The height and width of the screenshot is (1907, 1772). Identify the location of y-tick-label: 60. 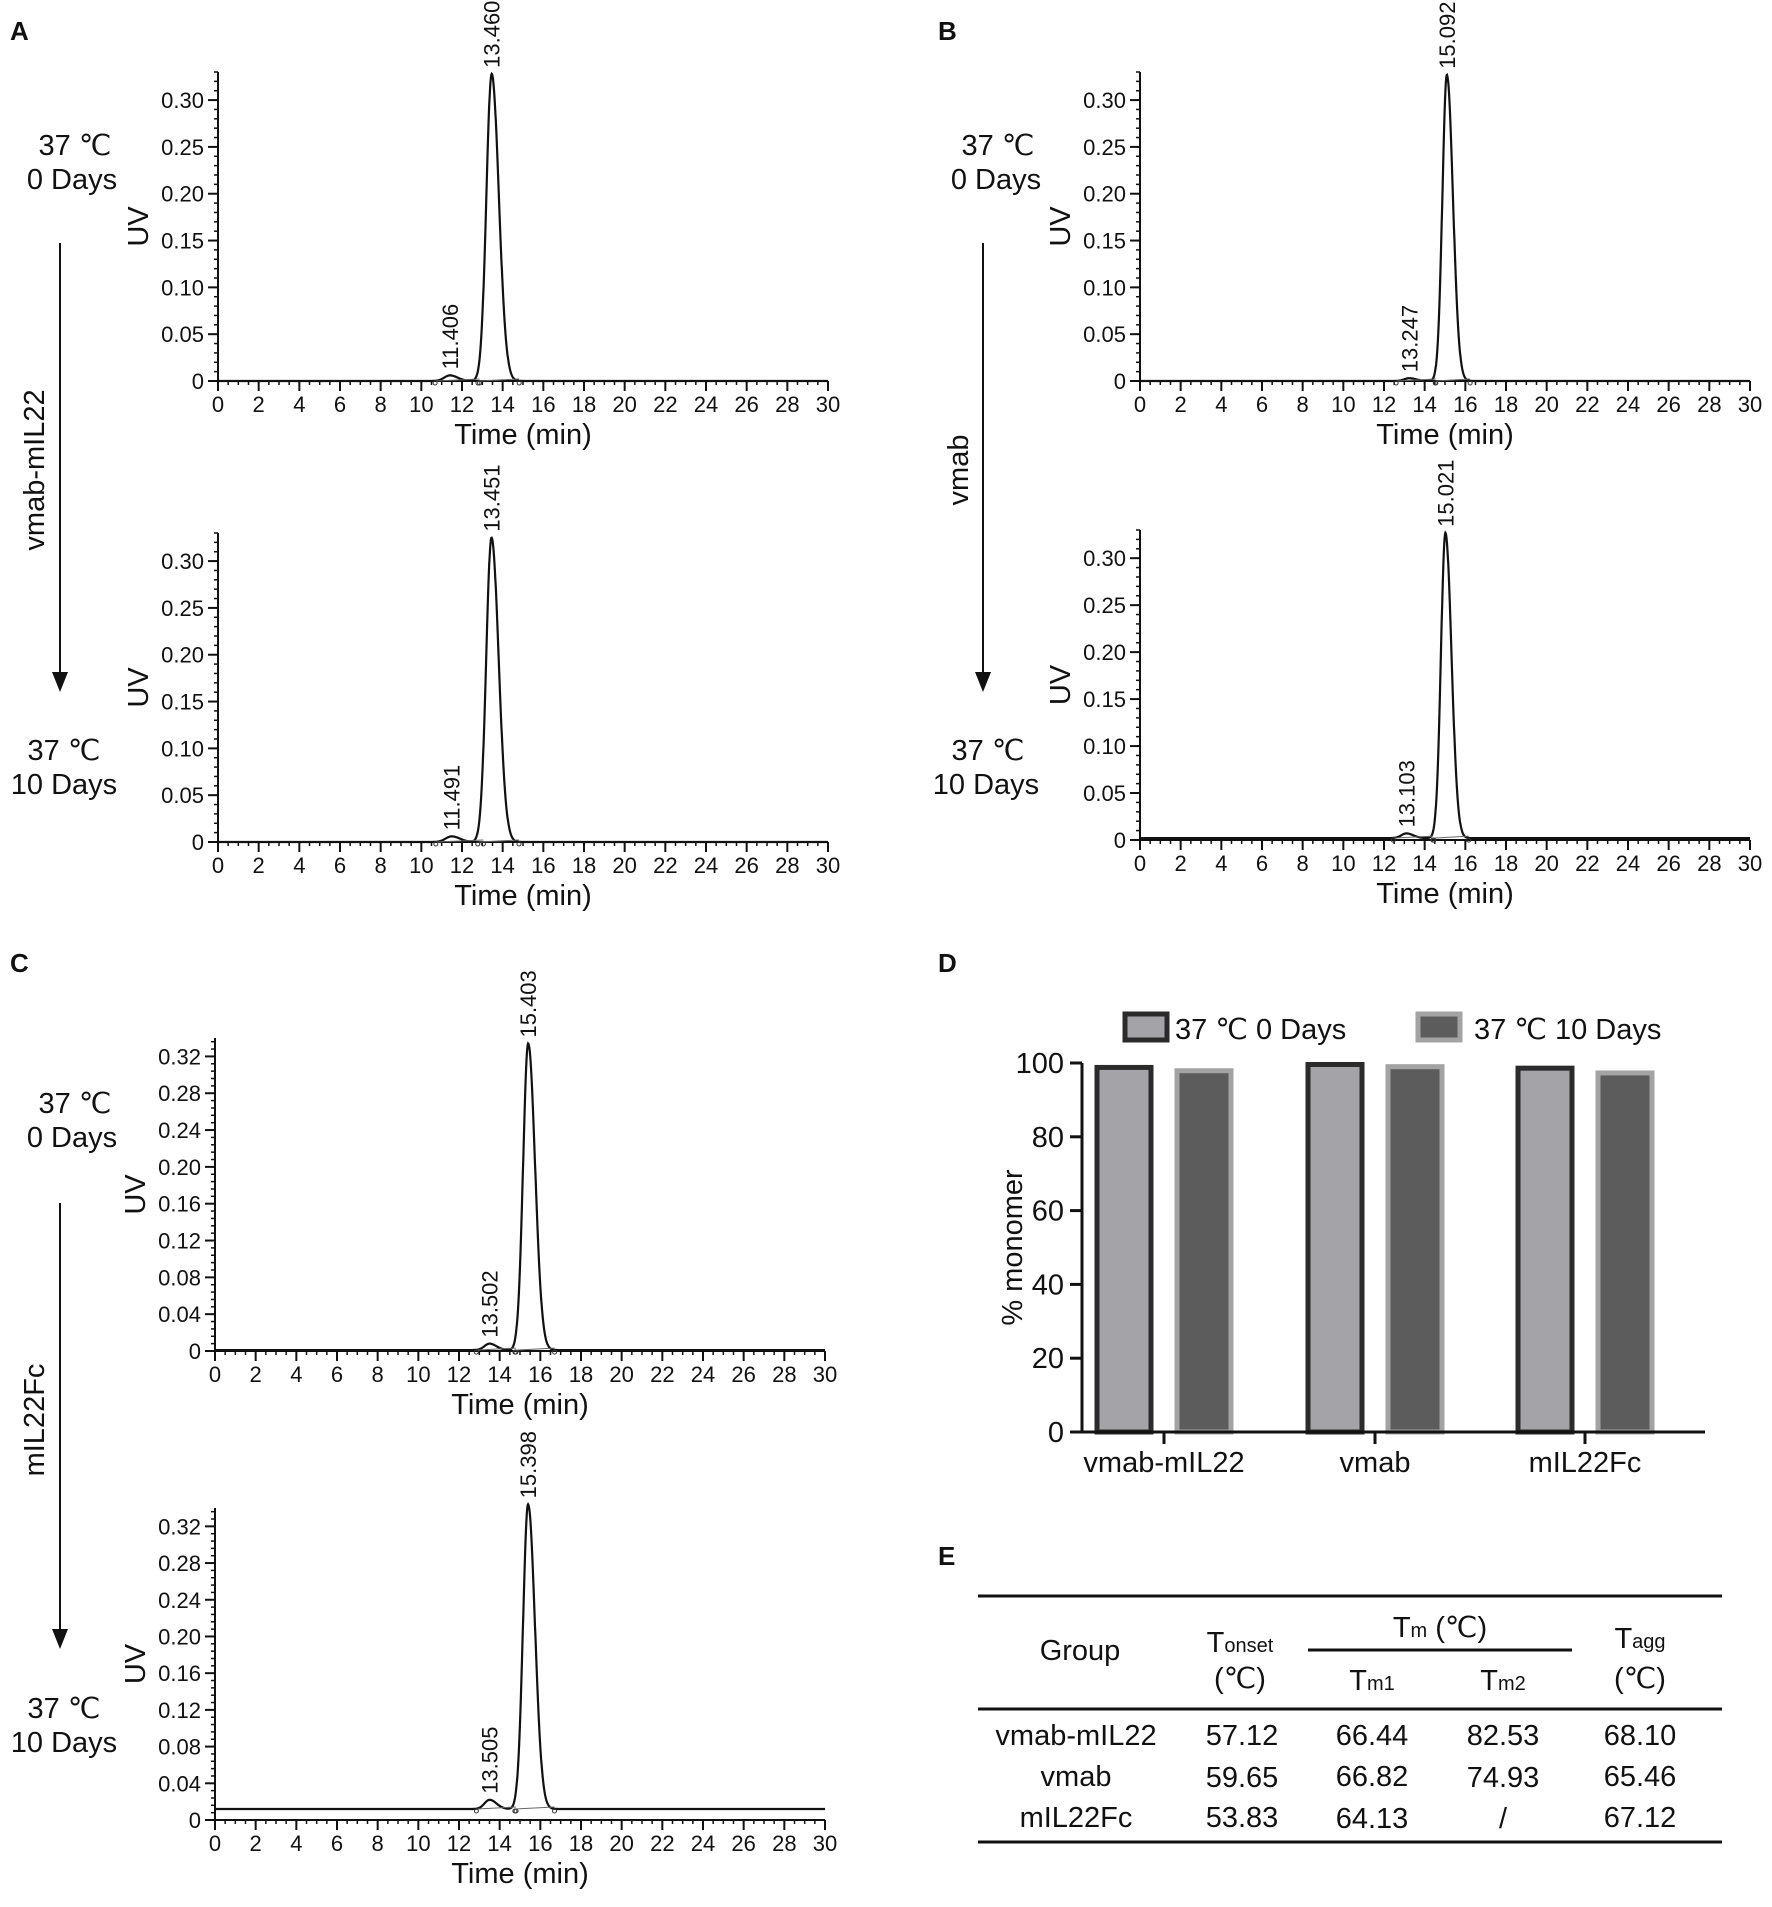
(1048, 1212).